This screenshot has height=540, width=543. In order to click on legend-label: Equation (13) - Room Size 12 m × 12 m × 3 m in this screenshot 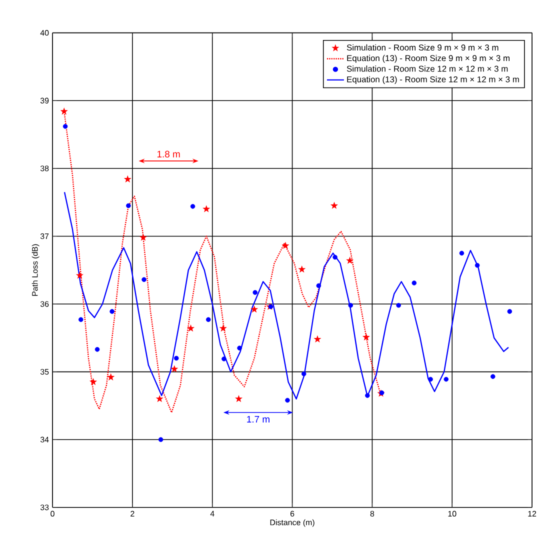, I will do `click(433, 80)`.